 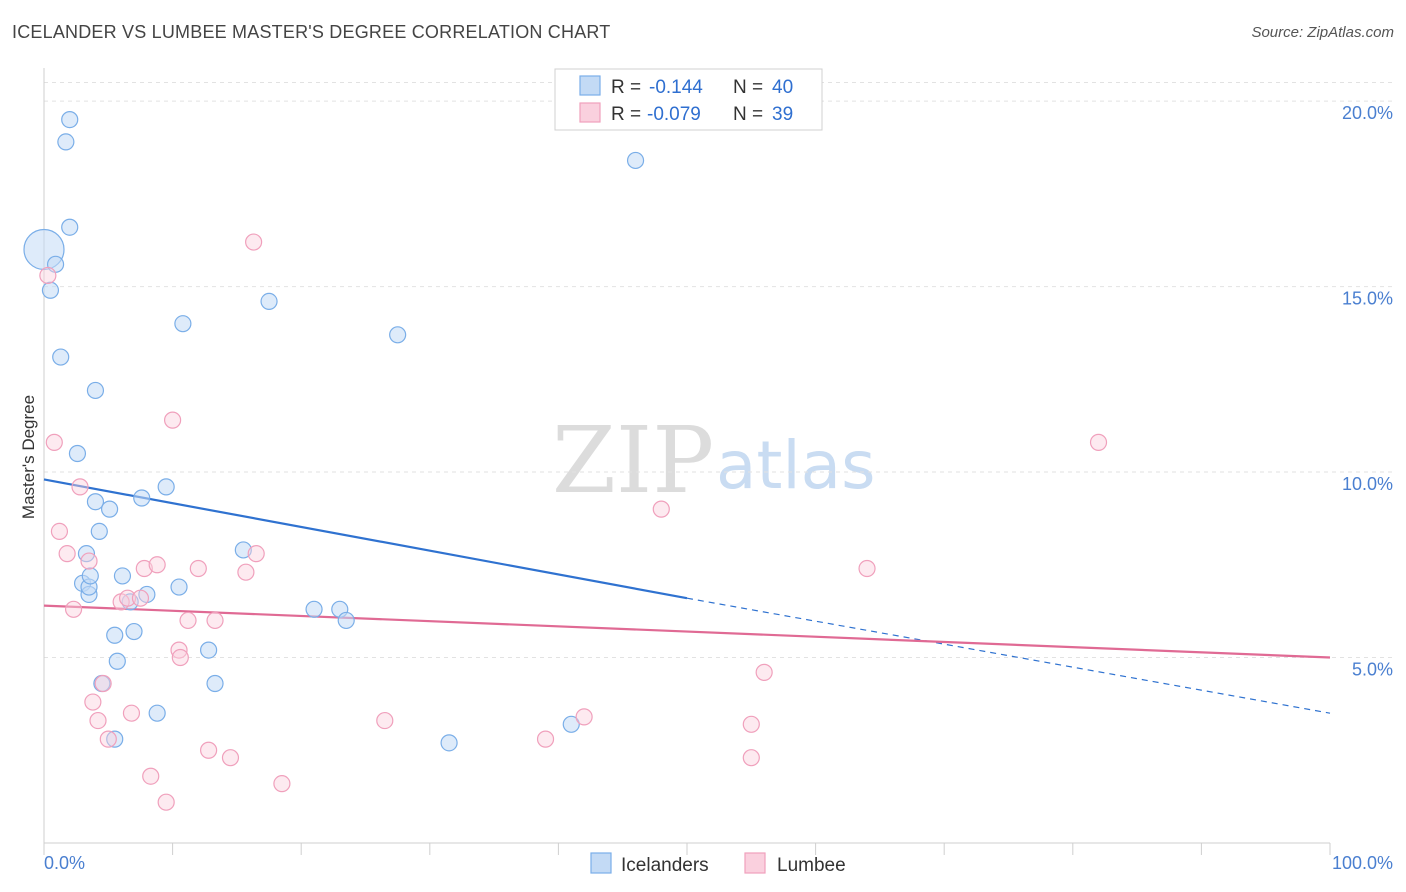 What do you see at coordinates (718, 864) in the screenshot?
I see `bottom-legend: Icelanders Lumbee` at bounding box center [718, 864].